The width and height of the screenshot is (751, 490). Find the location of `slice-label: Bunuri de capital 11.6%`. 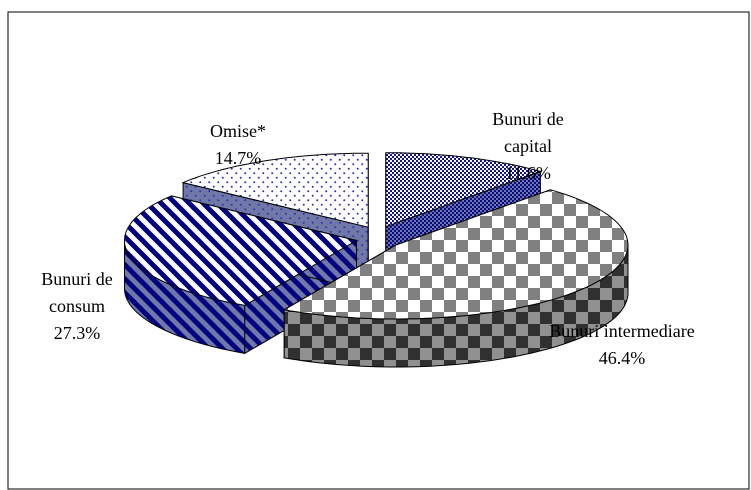

slice-label: Bunuri de capital 11.6% is located at coordinates (528, 146).